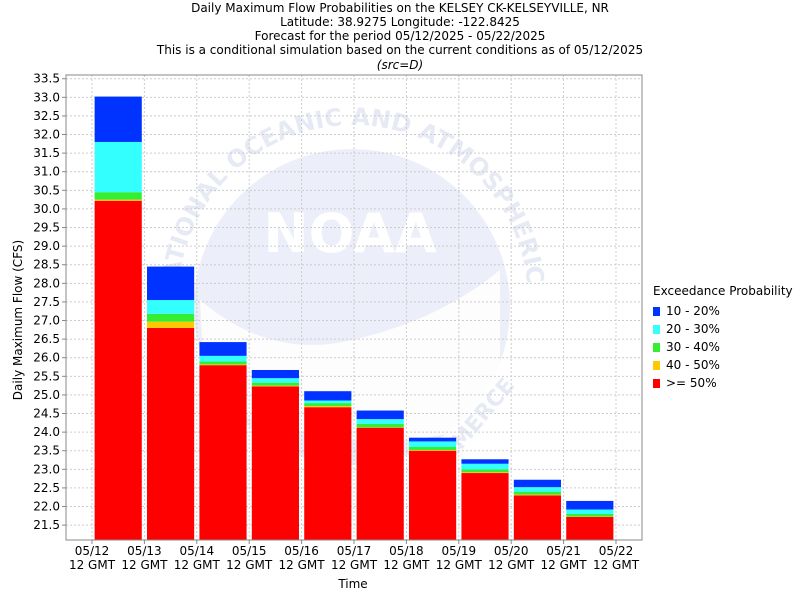 This screenshot has height=600, width=800. What do you see at coordinates (46, 358) in the screenshot?
I see `y-tick-label: 26.0` at bounding box center [46, 358].